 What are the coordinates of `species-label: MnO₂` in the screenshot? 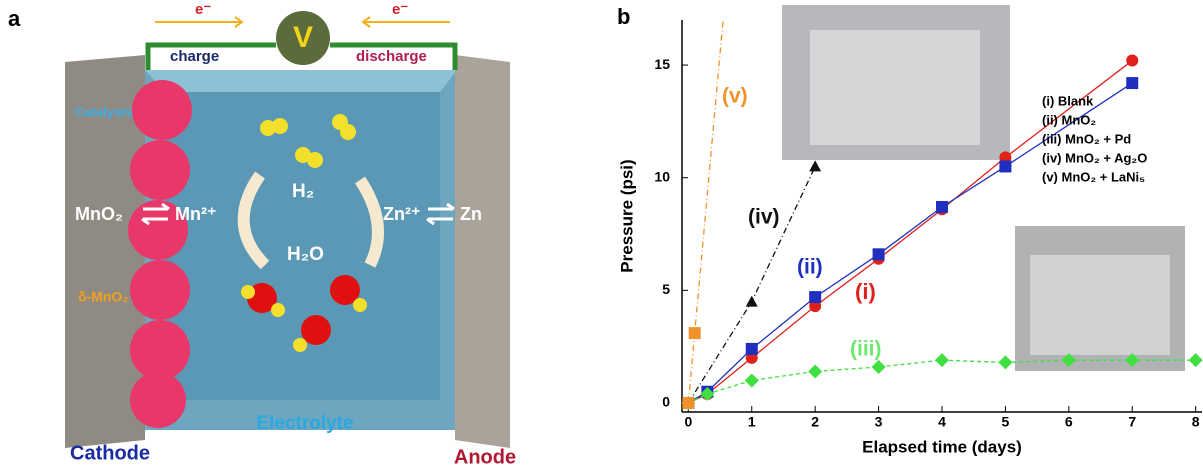 It's located at (99, 214).